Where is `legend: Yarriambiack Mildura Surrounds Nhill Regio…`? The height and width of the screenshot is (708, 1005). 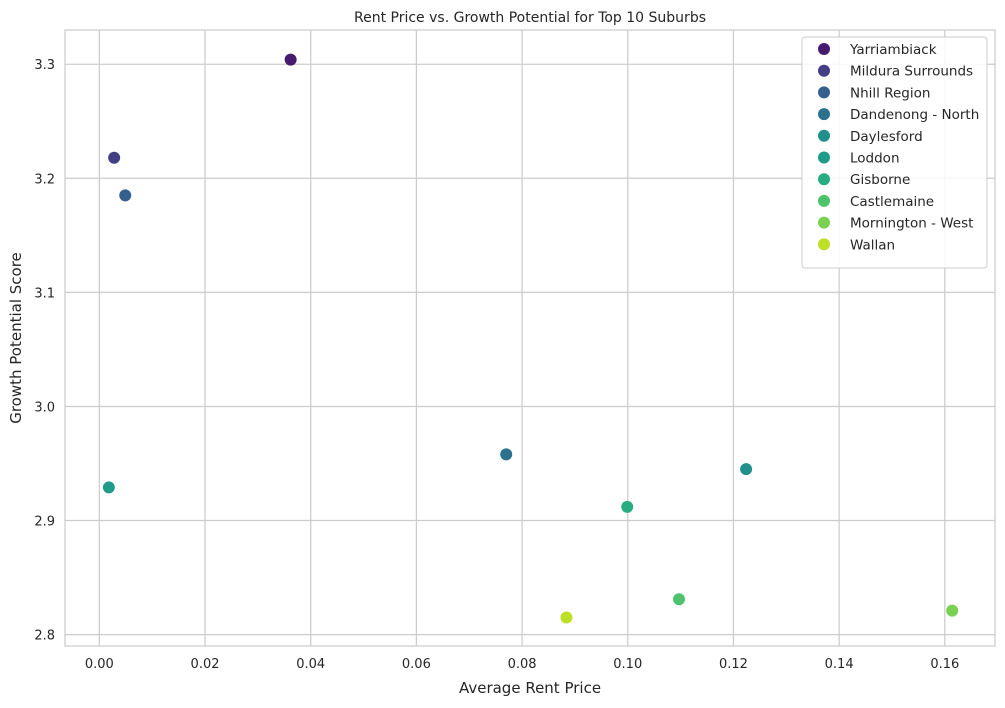 legend: Yarriambiack Mildura Surrounds Nhill Regio… is located at coordinates (894, 152).